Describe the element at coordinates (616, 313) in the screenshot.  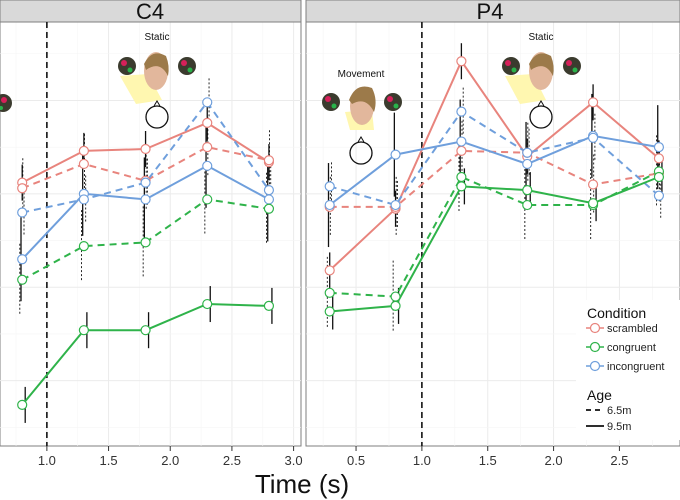
I see `legend-condition-title: Condition` at that location.